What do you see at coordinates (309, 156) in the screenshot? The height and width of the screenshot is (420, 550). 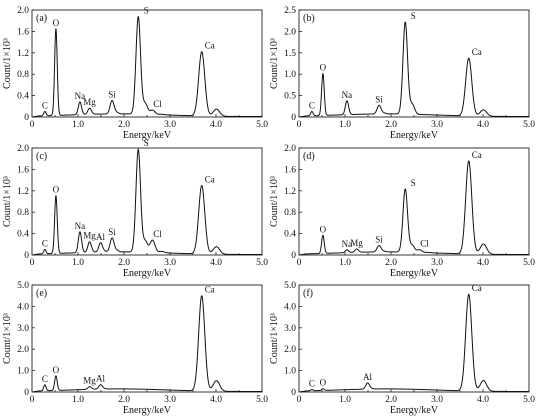 I see `panel-label: (d)` at bounding box center [309, 156].